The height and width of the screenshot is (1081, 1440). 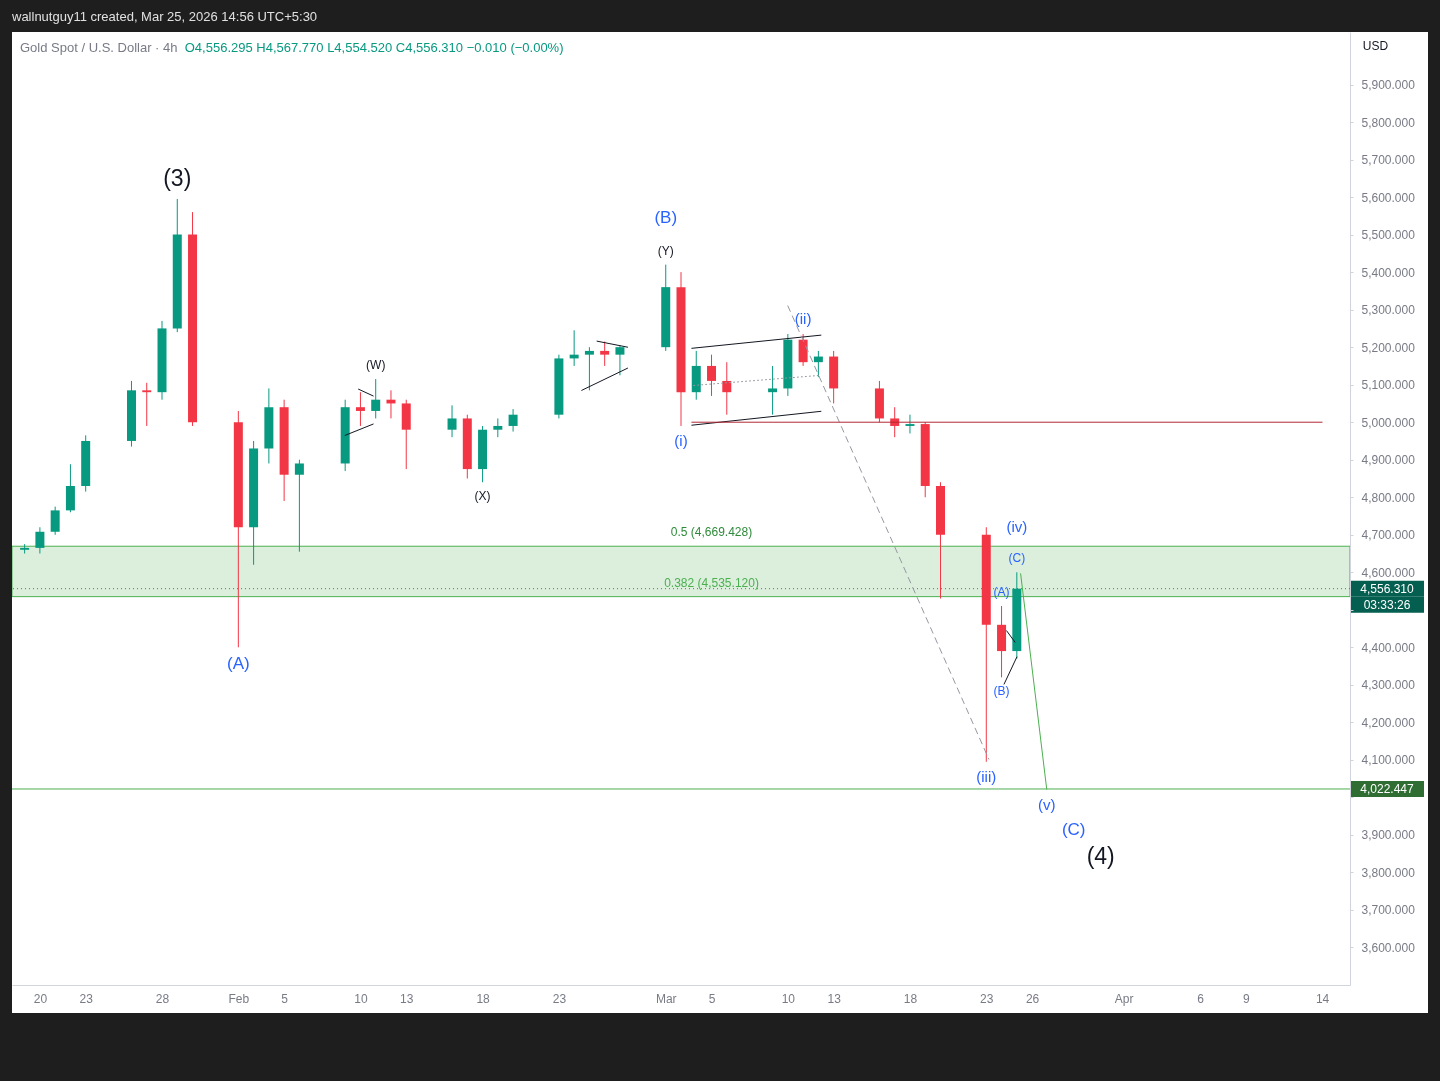 What do you see at coordinates (1388, 160) in the screenshot?
I see `y-tick-label: 5,700.000` at bounding box center [1388, 160].